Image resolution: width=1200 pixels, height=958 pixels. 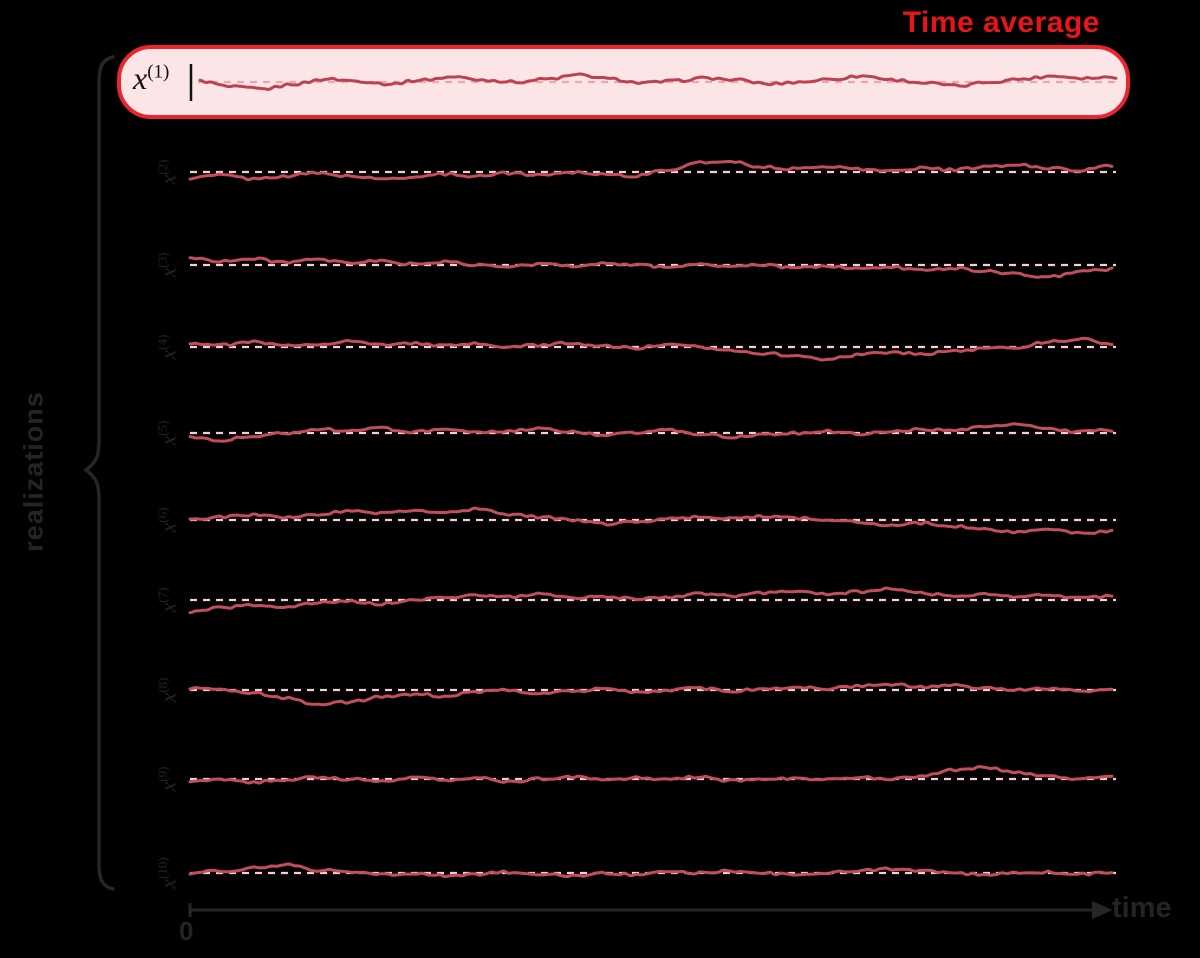 I want to click on trace-x(6), so click(x=651, y=520).